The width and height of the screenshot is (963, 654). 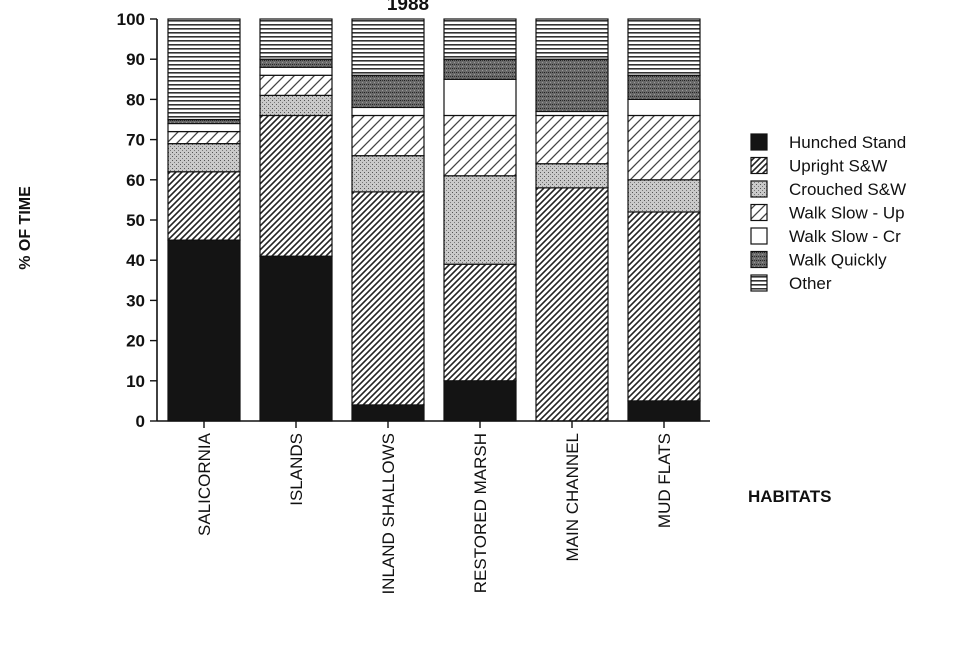 What do you see at coordinates (664, 87) in the screenshot?
I see `segment-mud-flats-walk-quickly` at bounding box center [664, 87].